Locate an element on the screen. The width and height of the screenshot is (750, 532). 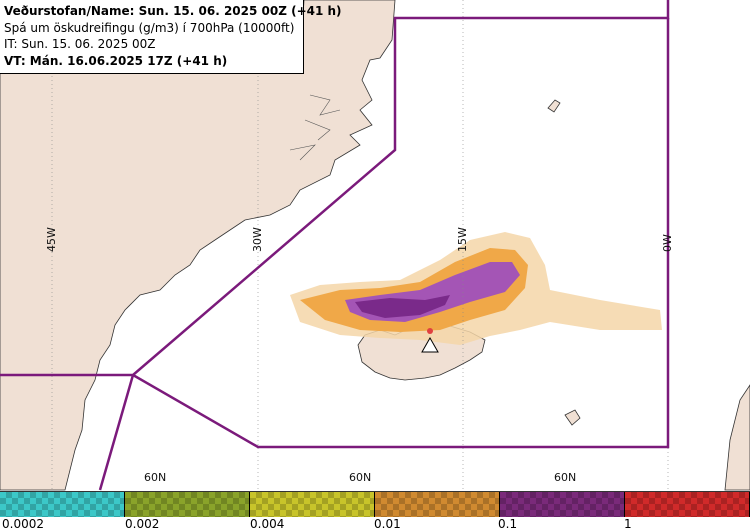
volcano-marker is located at coordinates (430, 340).